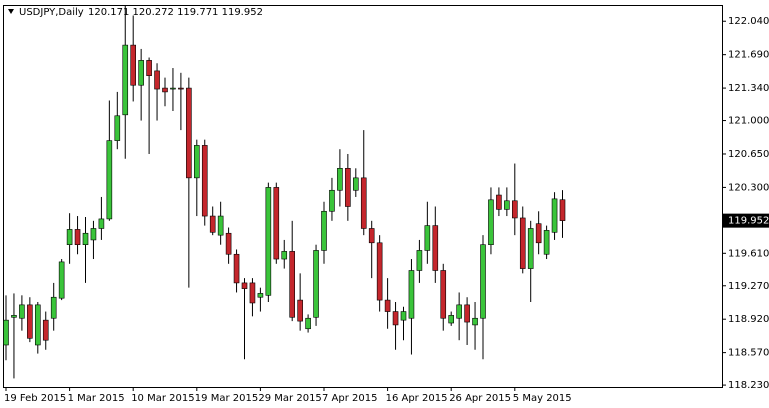 Image resolution: width=769 pixels, height=408 pixels. What do you see at coordinates (748, 55) in the screenshot?
I see `y-tick-label: 121.690` at bounding box center [748, 55].